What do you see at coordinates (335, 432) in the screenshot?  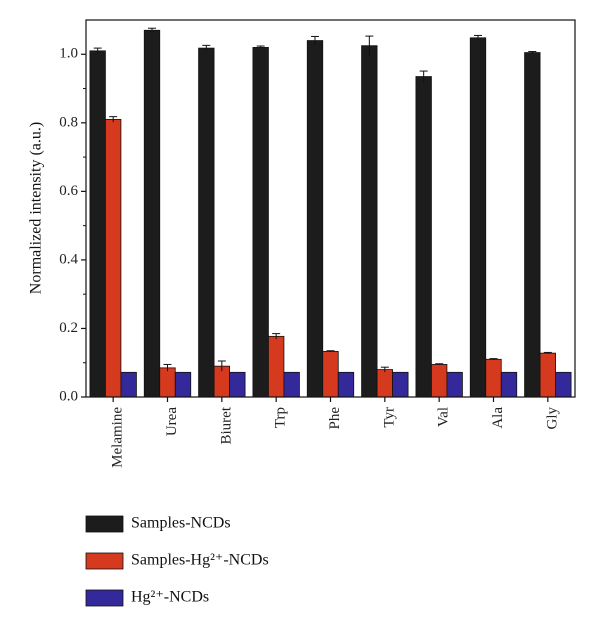 I see `x-axis-ticks: Melamine Urea Biuret Trp Phe Tyr Val Ala Gly` at bounding box center [335, 432].